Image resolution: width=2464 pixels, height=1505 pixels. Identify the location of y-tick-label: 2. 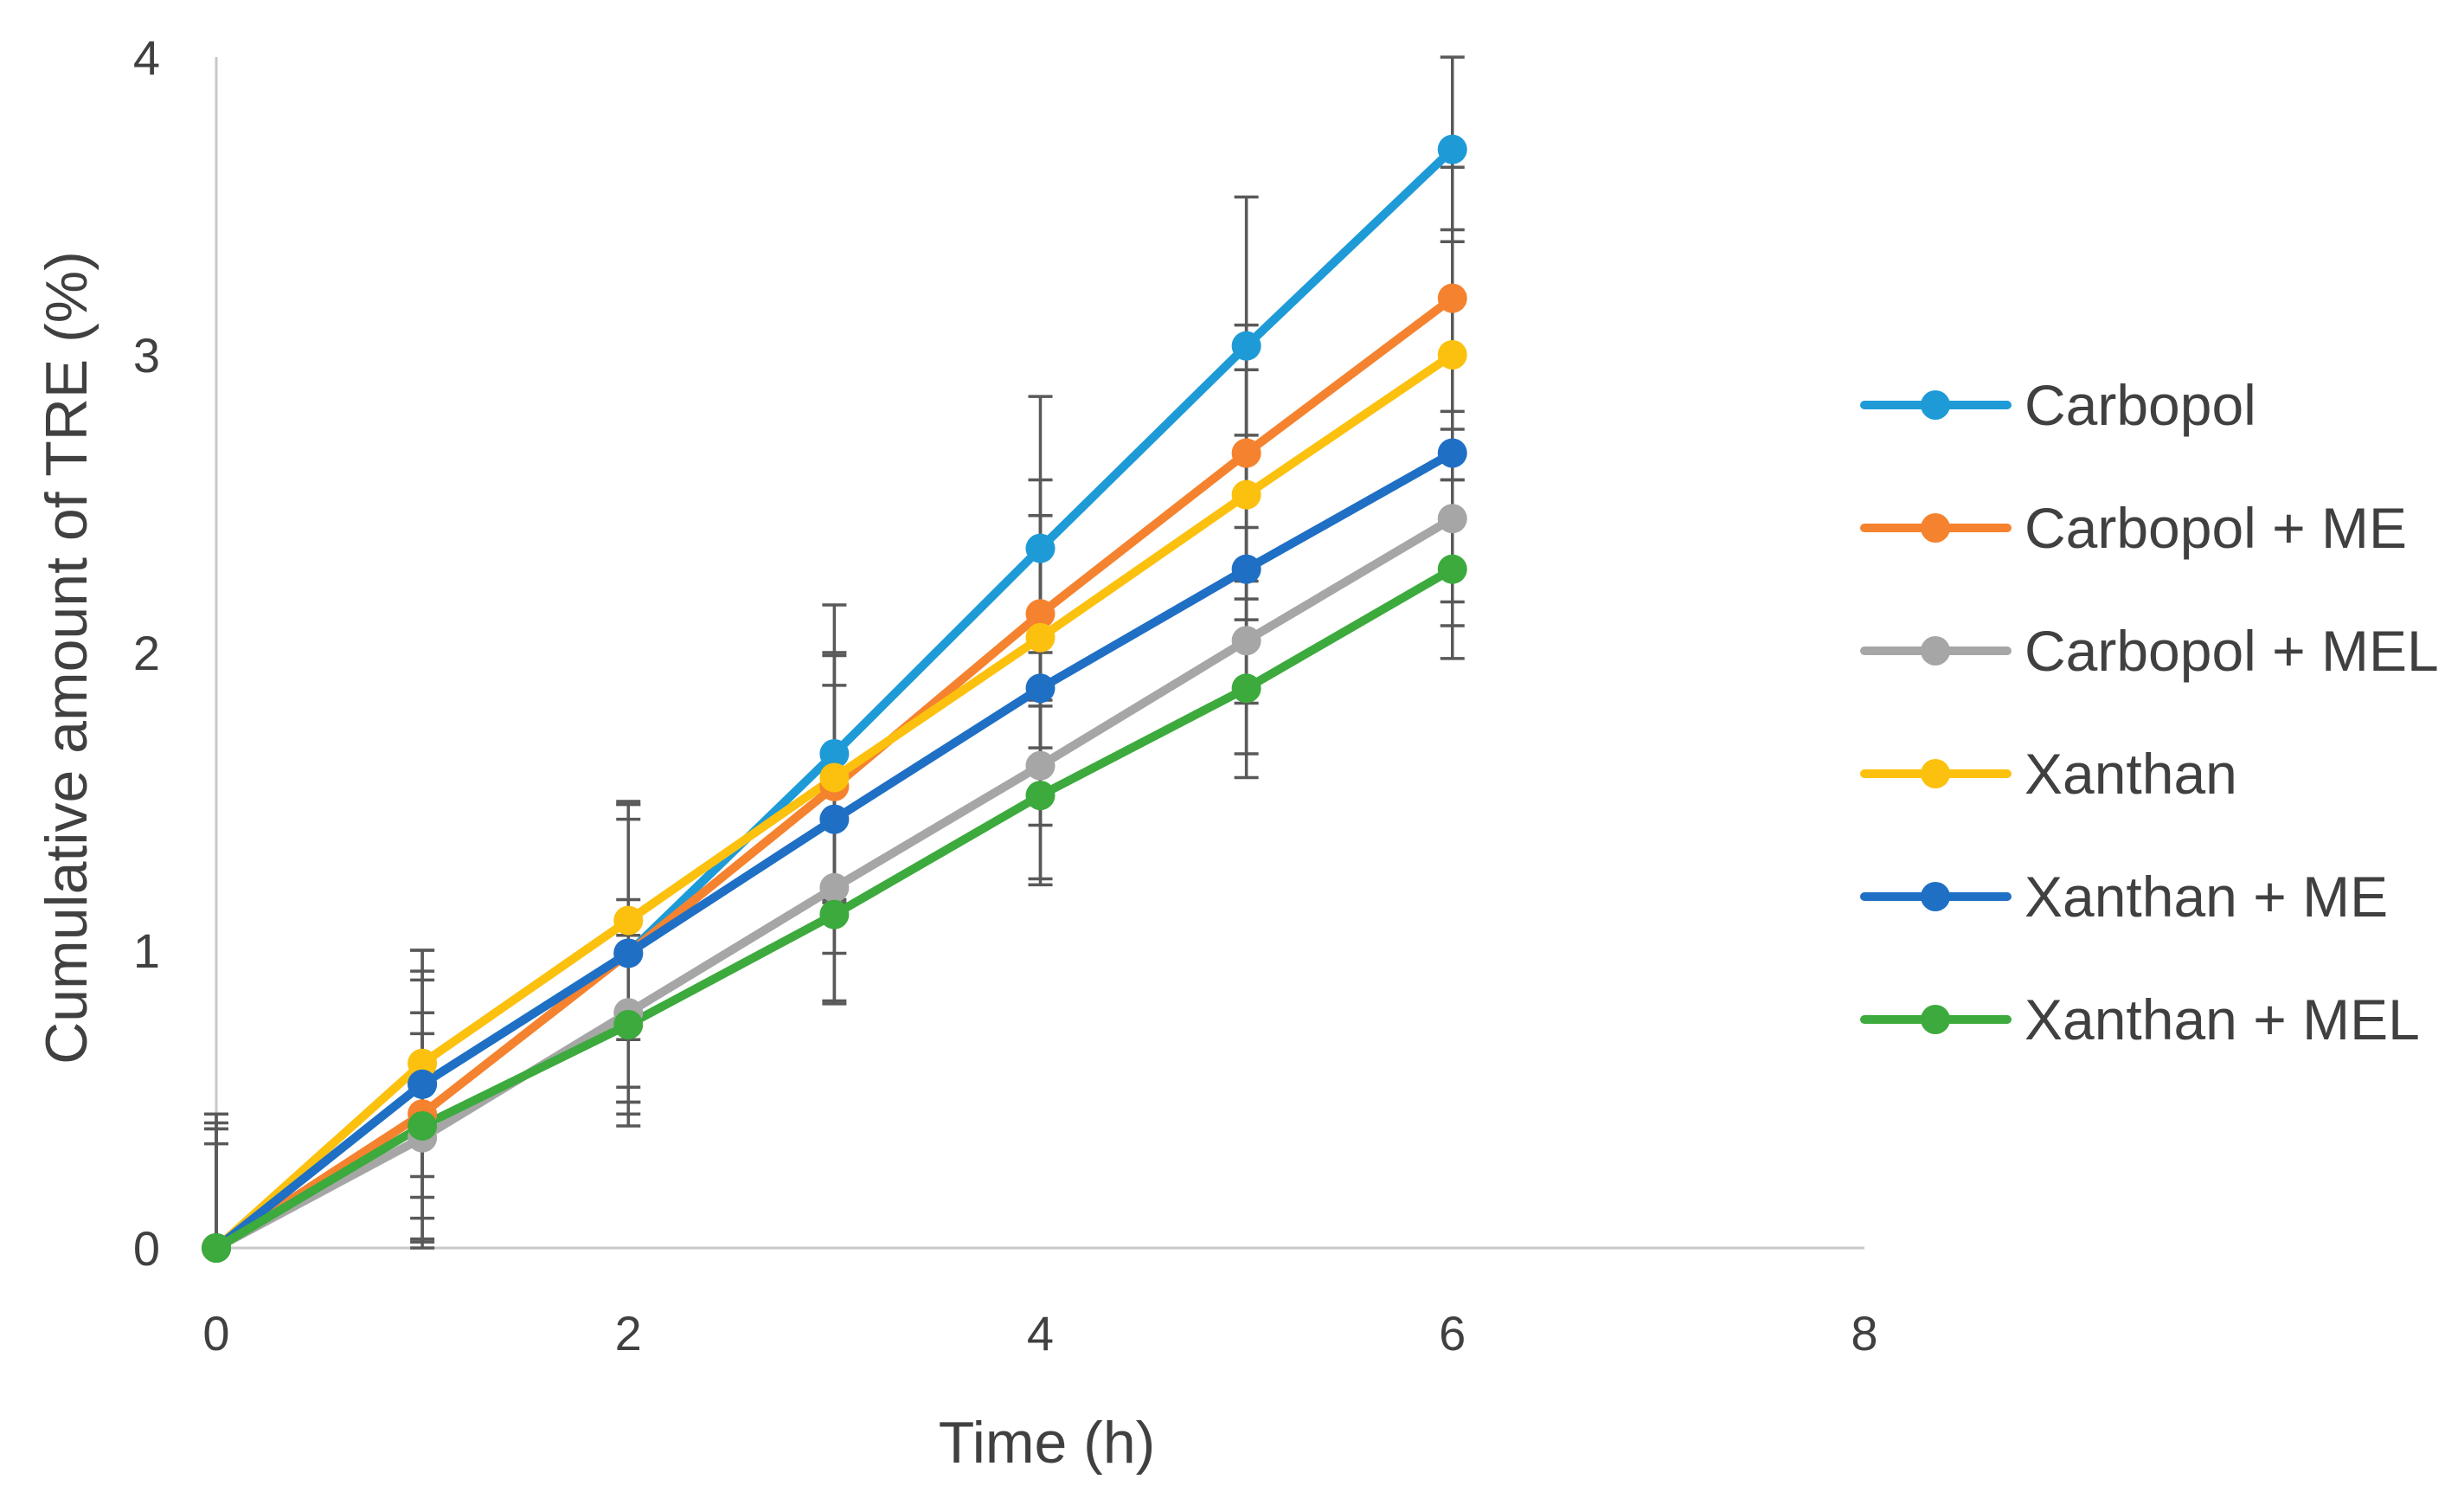
(146, 653).